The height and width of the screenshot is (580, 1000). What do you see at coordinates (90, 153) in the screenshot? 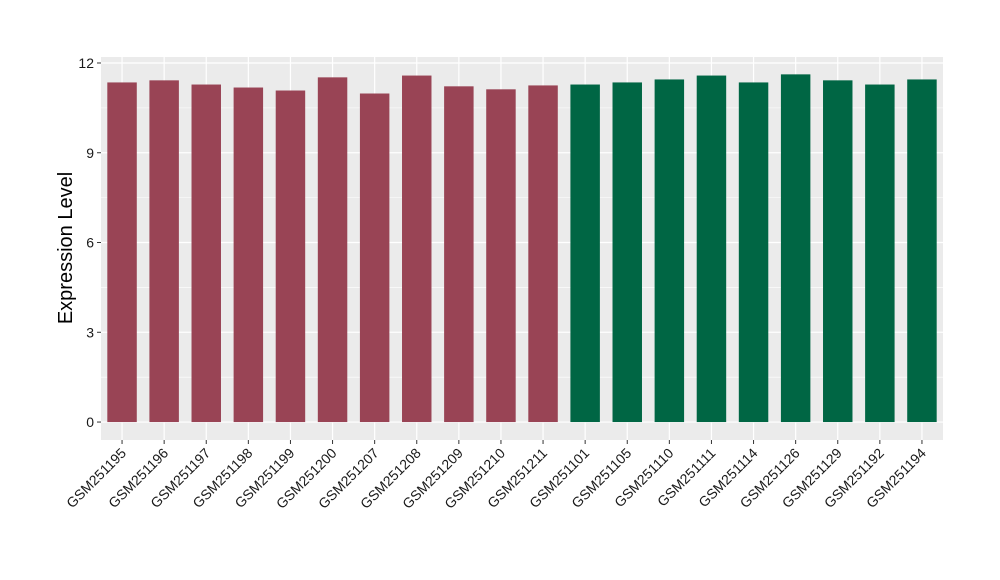
I see `y-tick-label: 9` at bounding box center [90, 153].